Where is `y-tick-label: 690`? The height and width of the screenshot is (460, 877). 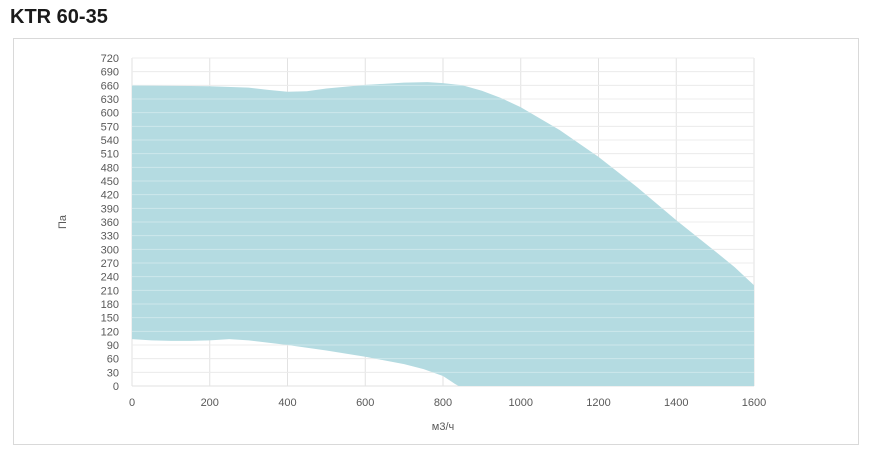
y-tick-label: 690 is located at coordinates (110, 73).